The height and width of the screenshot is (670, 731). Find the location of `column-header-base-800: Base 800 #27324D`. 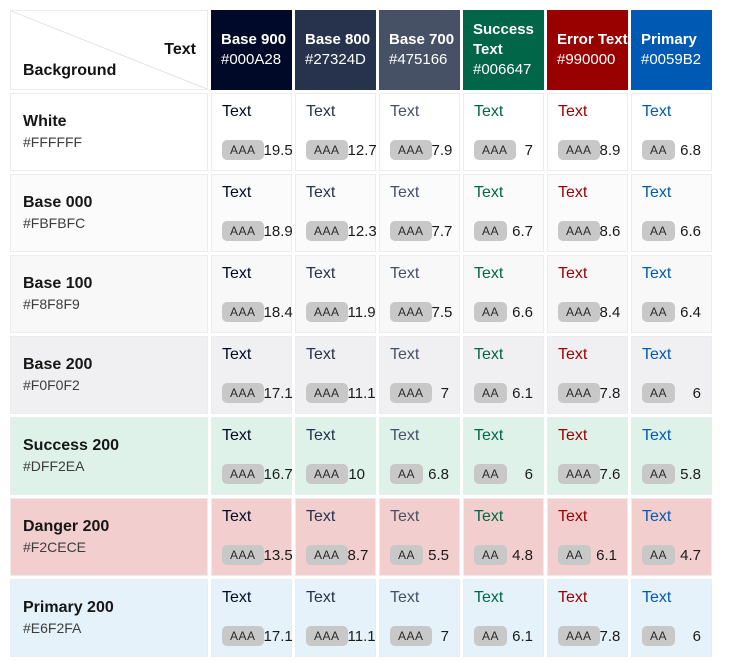

column-header-base-800: Base 800 #27324D is located at coordinates (335, 50).